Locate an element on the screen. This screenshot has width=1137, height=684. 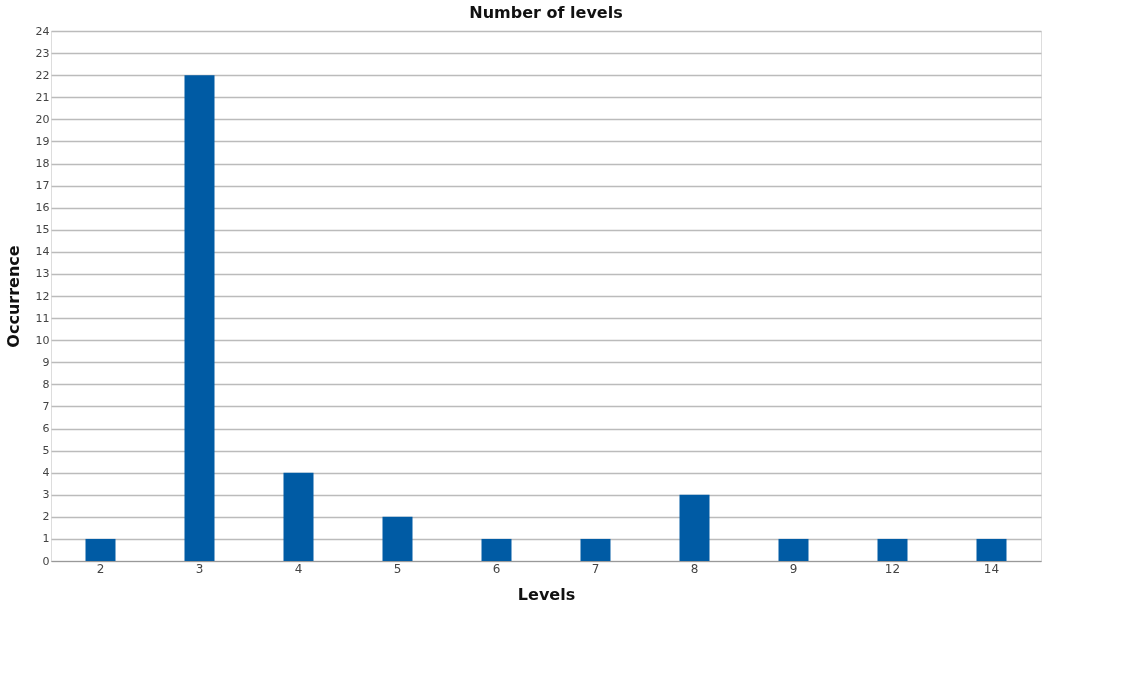
x-tick-label: 9 is located at coordinates (793, 568).